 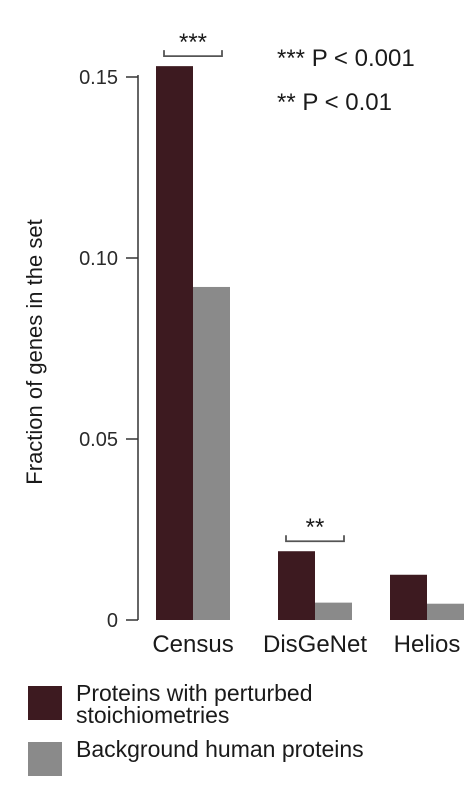 What do you see at coordinates (98, 440) in the screenshot?
I see `y-tick-label: 0.05` at bounding box center [98, 440].